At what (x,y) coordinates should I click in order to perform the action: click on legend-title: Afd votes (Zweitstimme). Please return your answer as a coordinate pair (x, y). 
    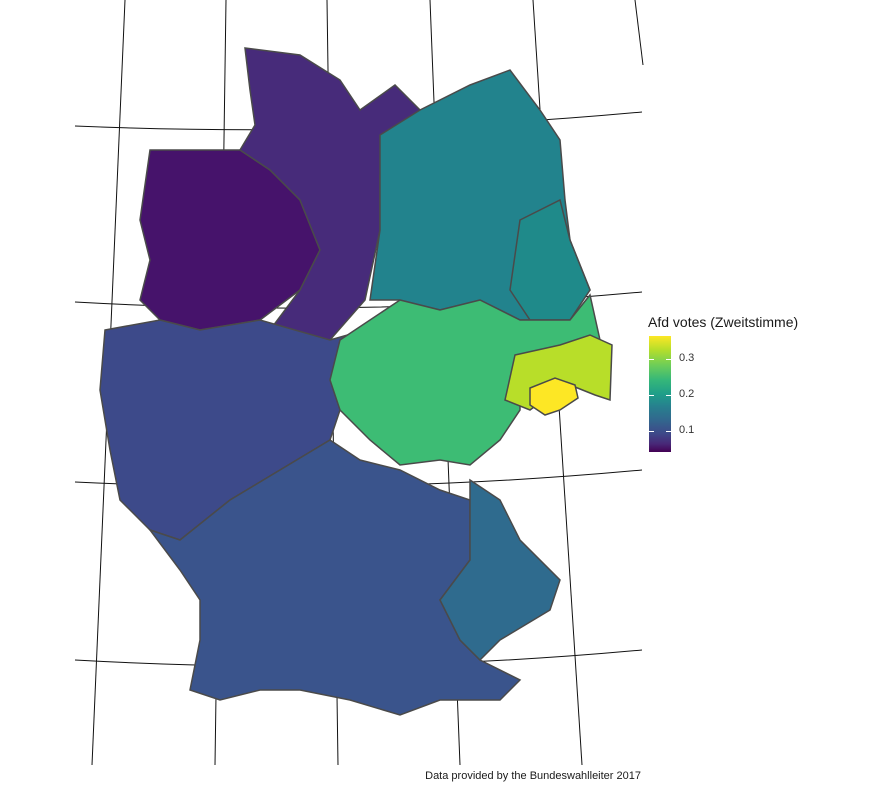
    Looking at the image, I should click on (723, 322).